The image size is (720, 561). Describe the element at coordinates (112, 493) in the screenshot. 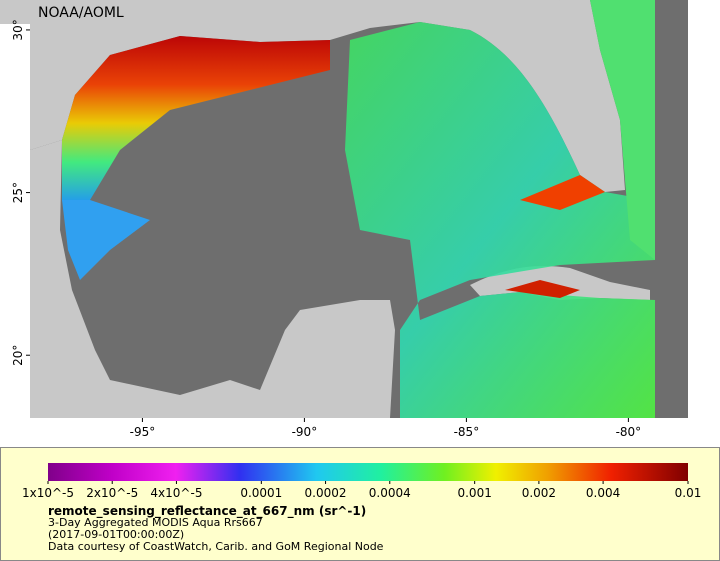

I see `colorbar-tick-label: 2x10^-5` at that location.